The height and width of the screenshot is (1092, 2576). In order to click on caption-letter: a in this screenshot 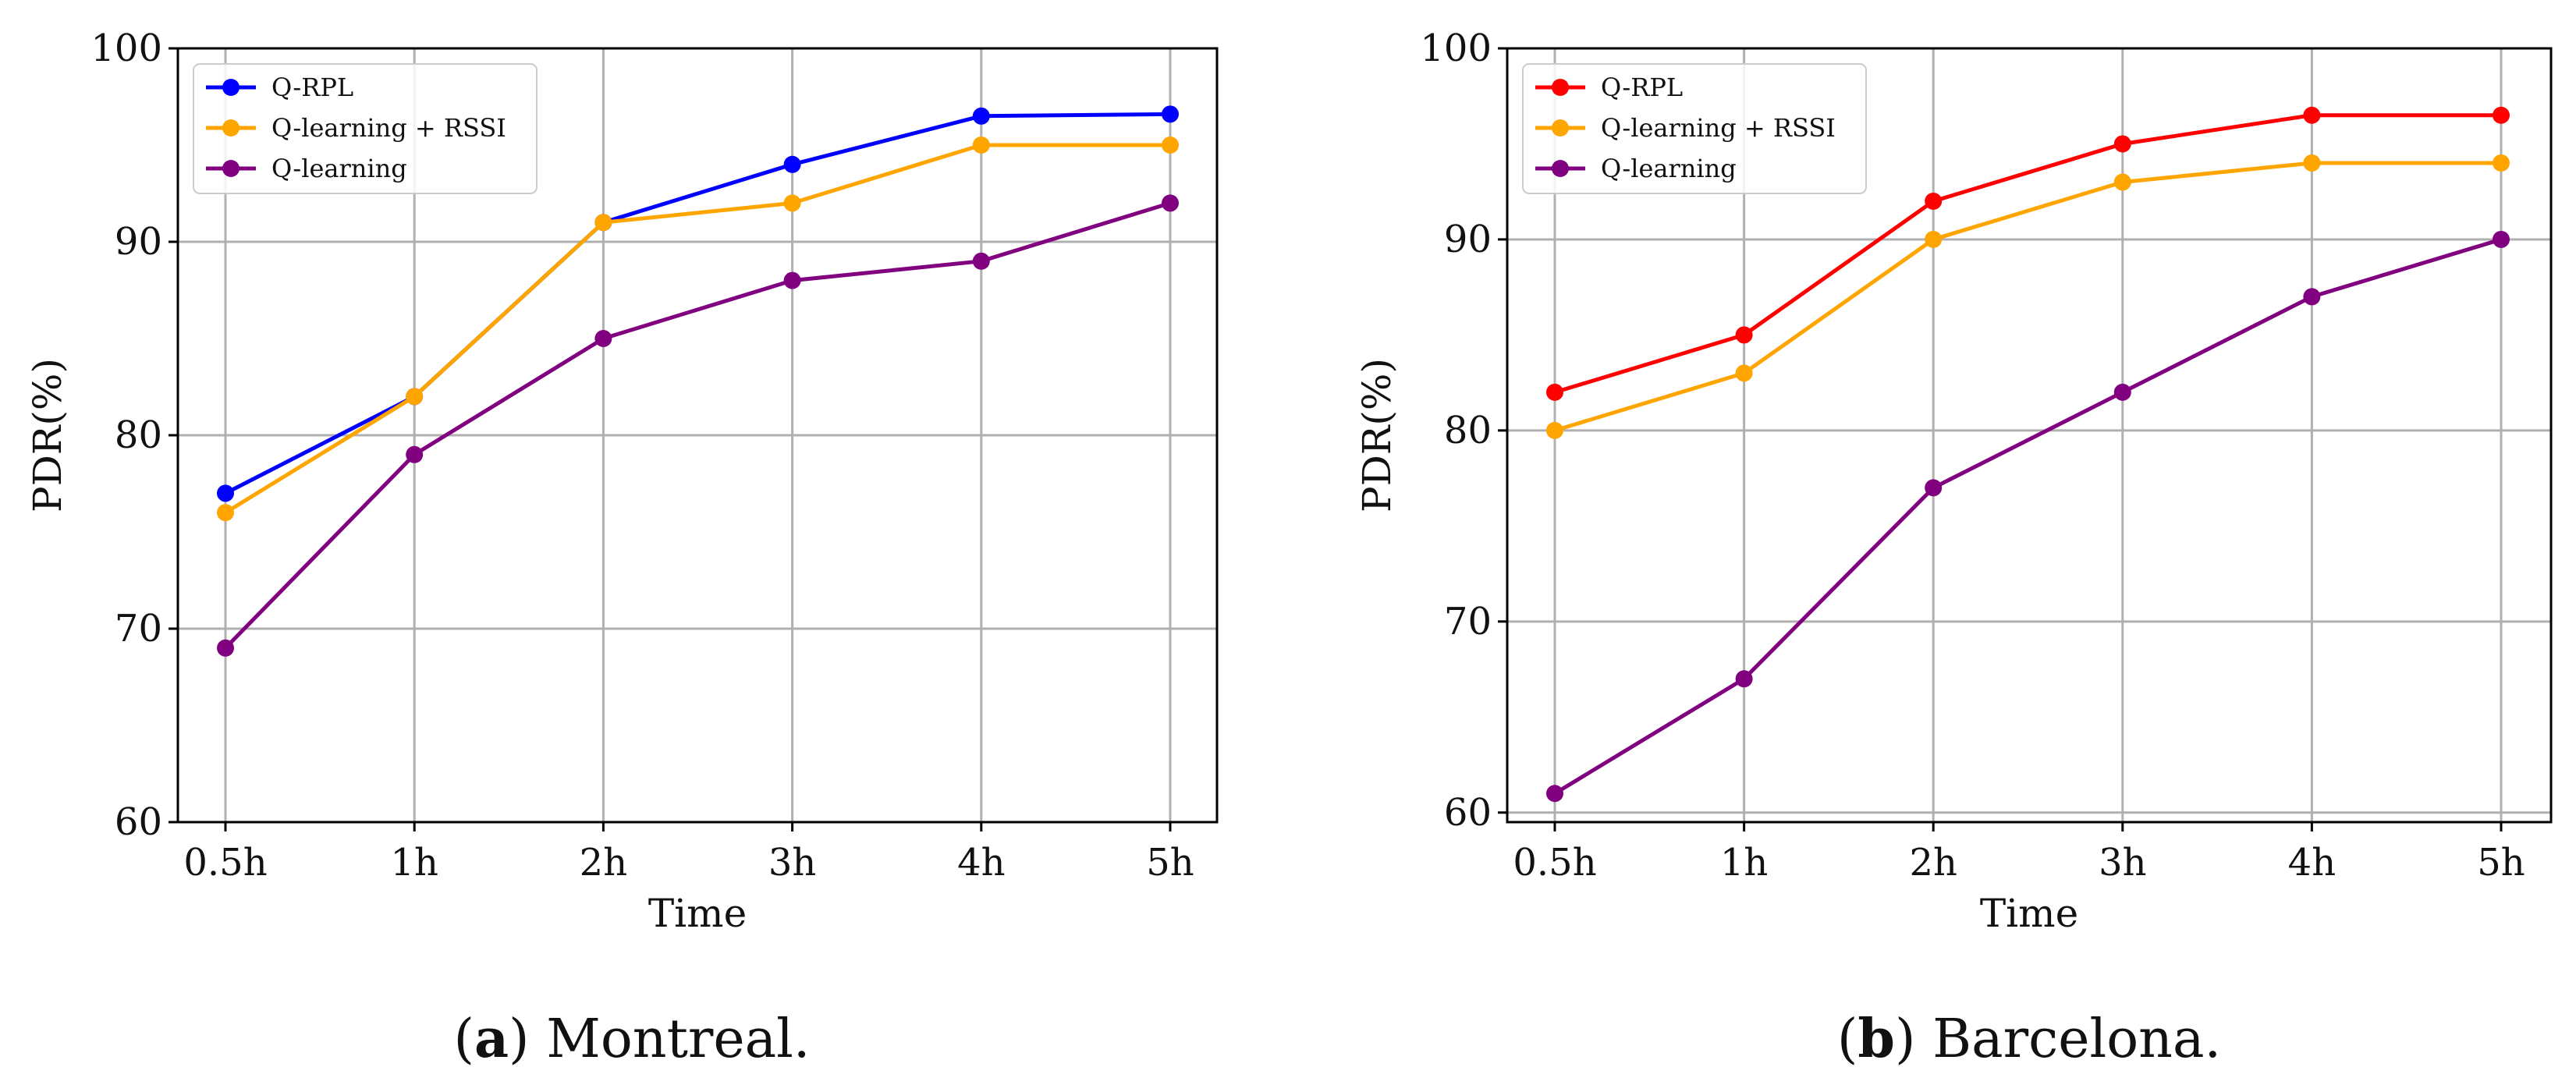, I will do `click(491, 1039)`.